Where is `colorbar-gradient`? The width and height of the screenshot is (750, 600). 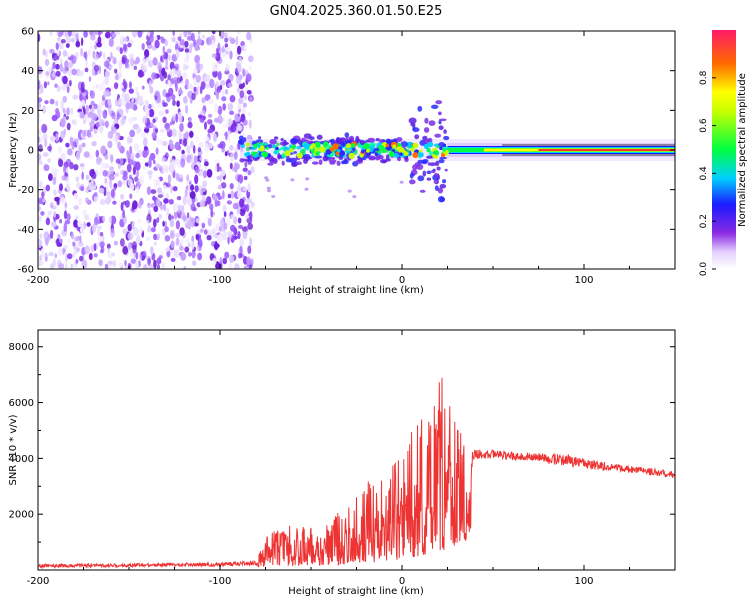 colorbar-gradient is located at coordinates (724, 149).